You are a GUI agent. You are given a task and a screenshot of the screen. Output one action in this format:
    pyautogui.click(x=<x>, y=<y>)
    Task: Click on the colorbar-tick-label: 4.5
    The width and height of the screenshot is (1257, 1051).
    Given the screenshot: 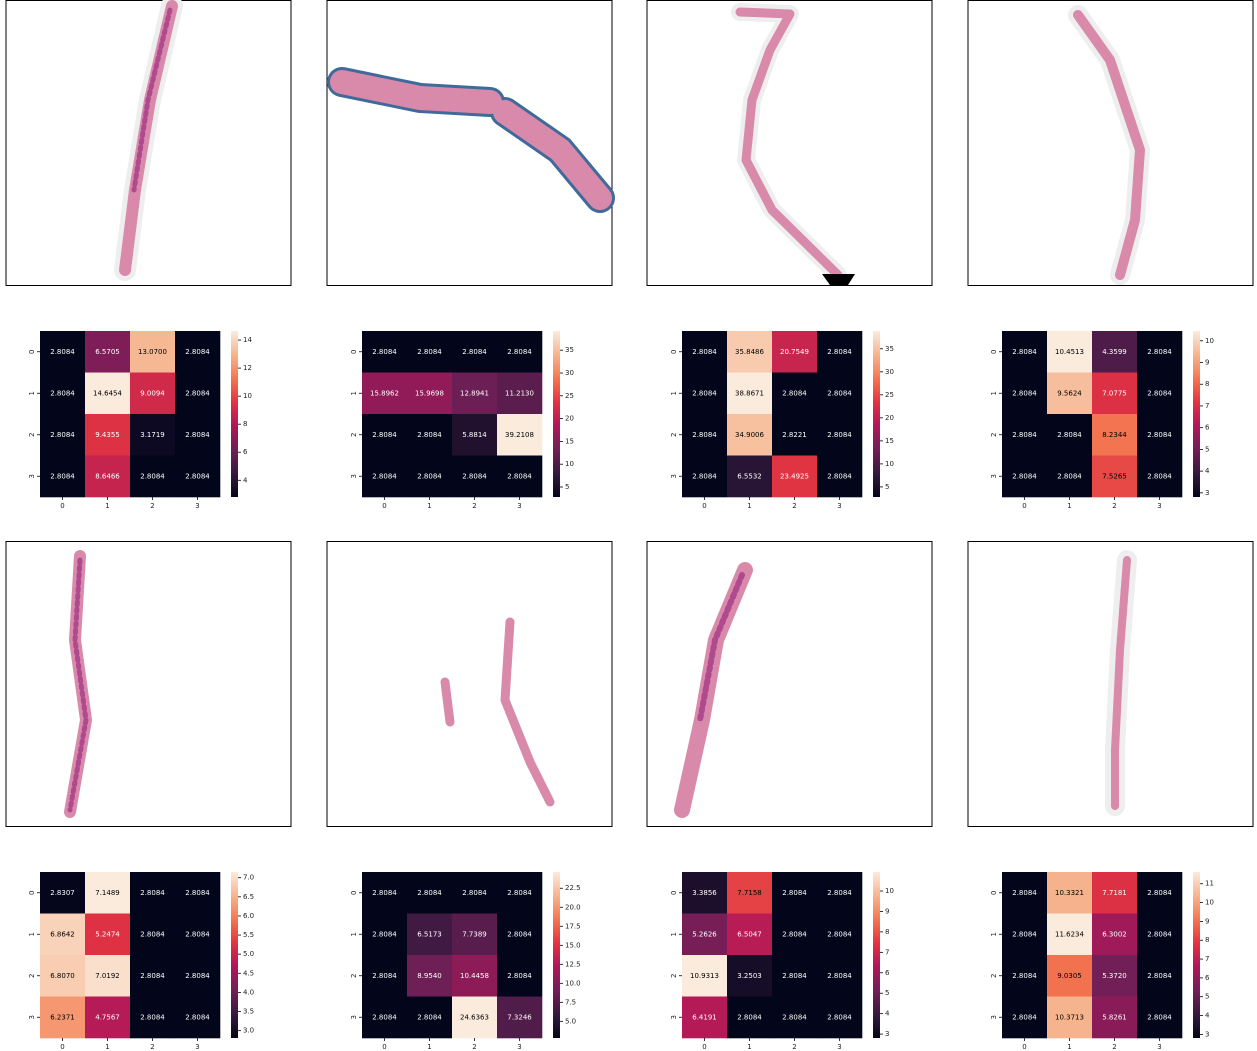 What is the action you would take?
    pyautogui.click(x=248, y=973)
    